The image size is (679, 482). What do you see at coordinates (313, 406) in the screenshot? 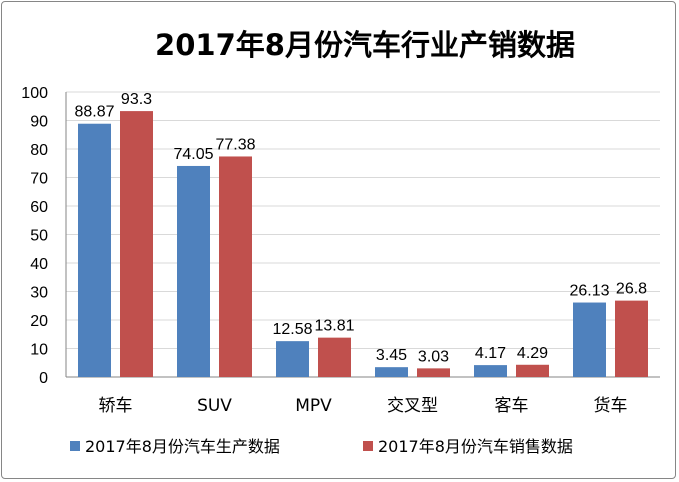
I see `x-tick-label: MPV` at bounding box center [313, 406].